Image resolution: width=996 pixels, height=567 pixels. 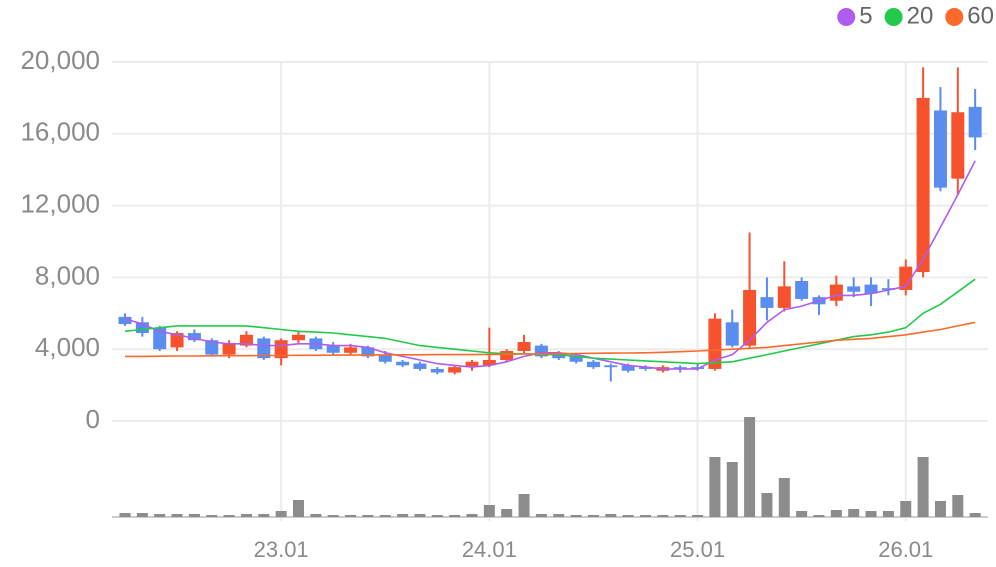 What do you see at coordinates (60, 203) in the screenshot?
I see `y-tick-label: 12,000` at bounding box center [60, 203].